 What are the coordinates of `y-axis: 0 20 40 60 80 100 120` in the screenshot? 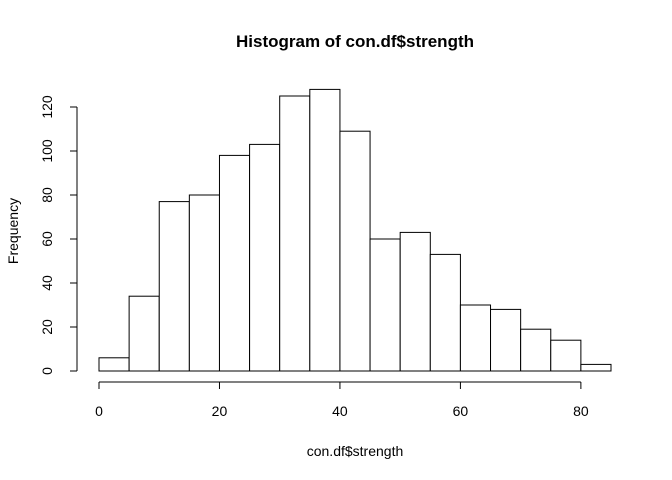 It's located at (58, 235).